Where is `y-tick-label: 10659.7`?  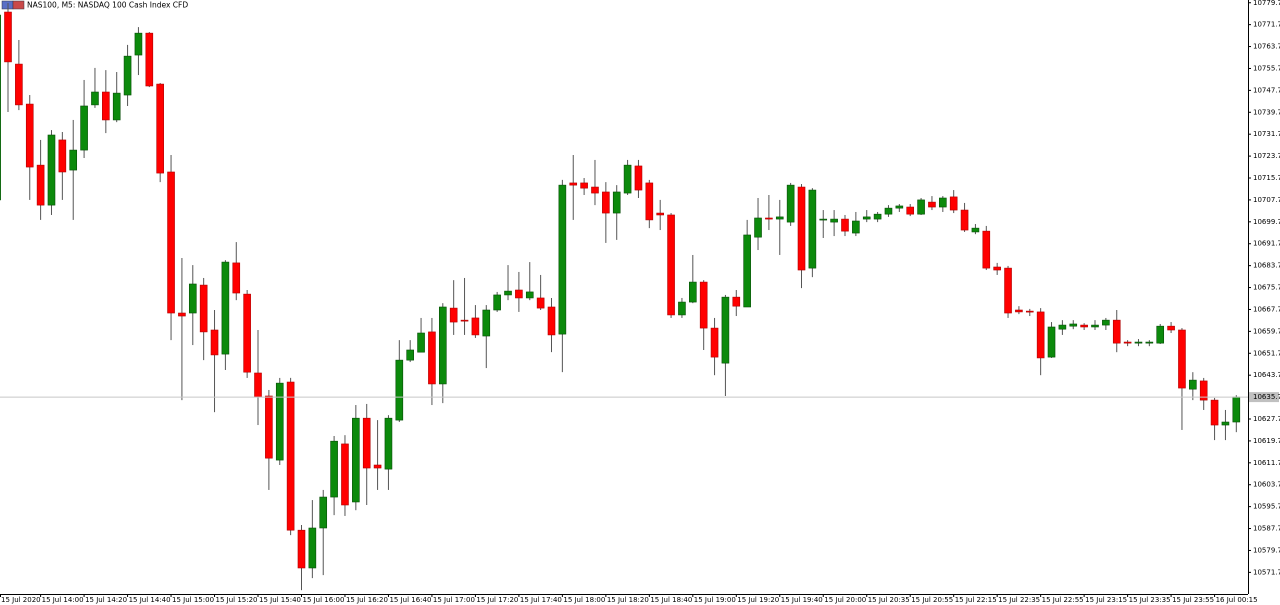 y-tick-label: 10659.7 is located at coordinates (1266, 331).